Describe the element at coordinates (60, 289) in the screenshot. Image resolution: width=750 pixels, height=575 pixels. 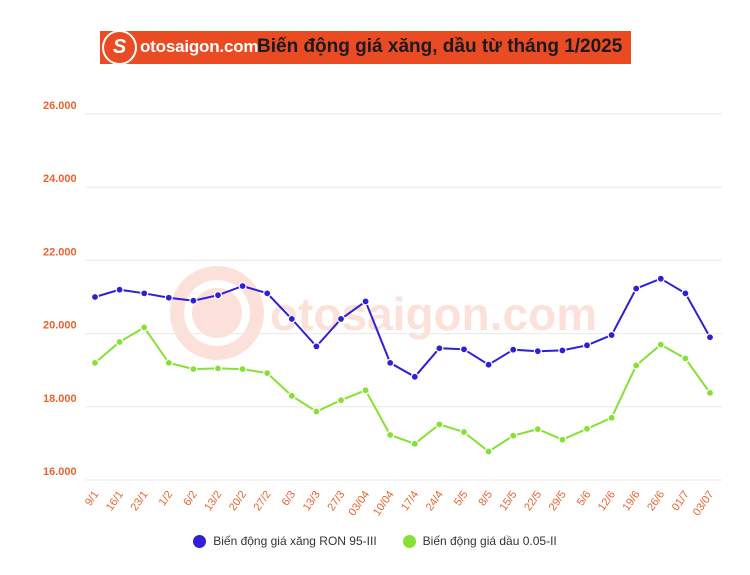
I see `y-axis-labels: 16.000 18.000 20.000 22.000 24.000 26.000` at that location.